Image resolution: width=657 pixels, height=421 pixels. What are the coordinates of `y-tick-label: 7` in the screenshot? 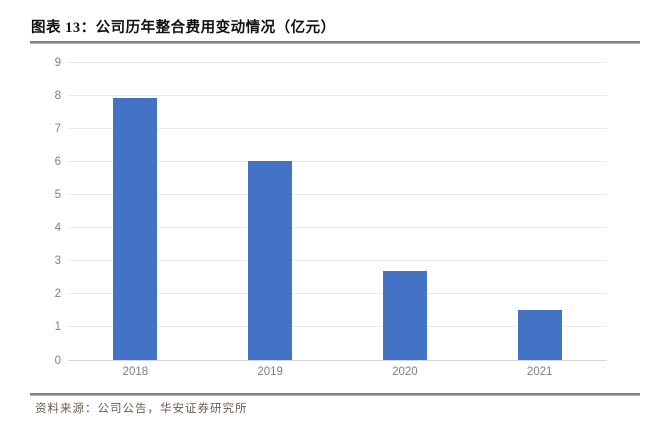 It's located at (57, 128).